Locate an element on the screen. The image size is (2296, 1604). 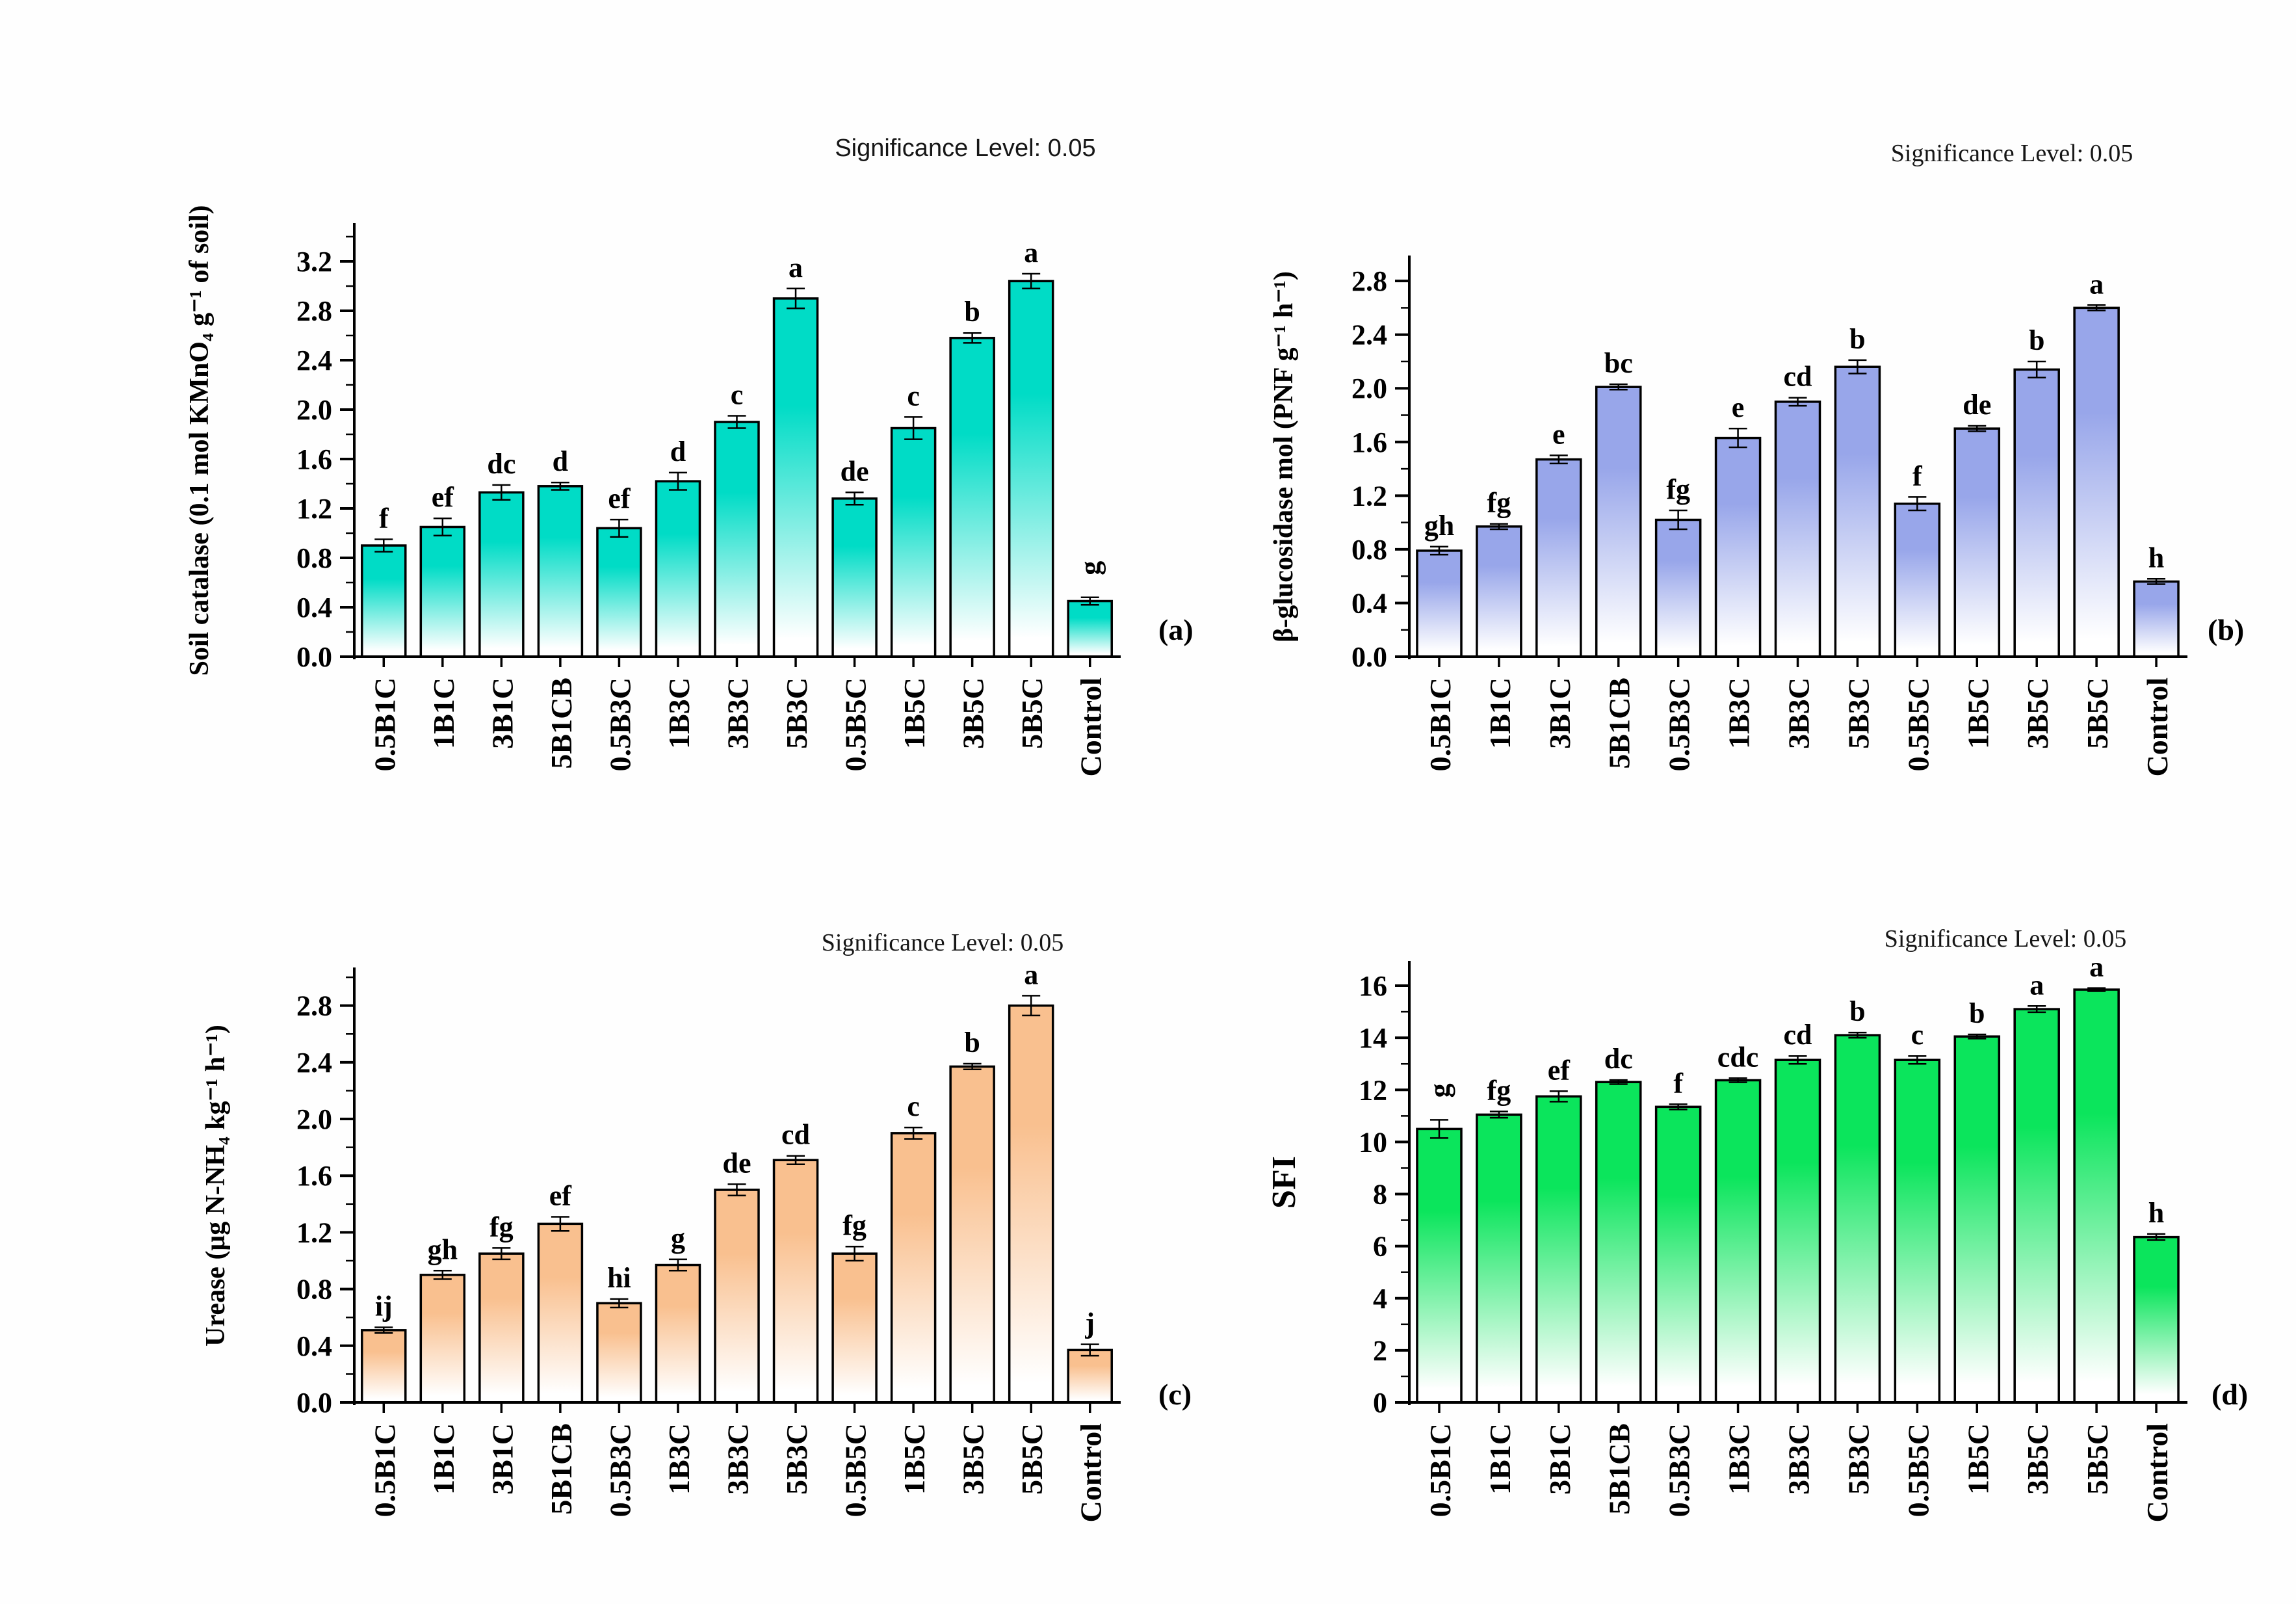
sig-letter: j is located at coordinates (1089, 1323).